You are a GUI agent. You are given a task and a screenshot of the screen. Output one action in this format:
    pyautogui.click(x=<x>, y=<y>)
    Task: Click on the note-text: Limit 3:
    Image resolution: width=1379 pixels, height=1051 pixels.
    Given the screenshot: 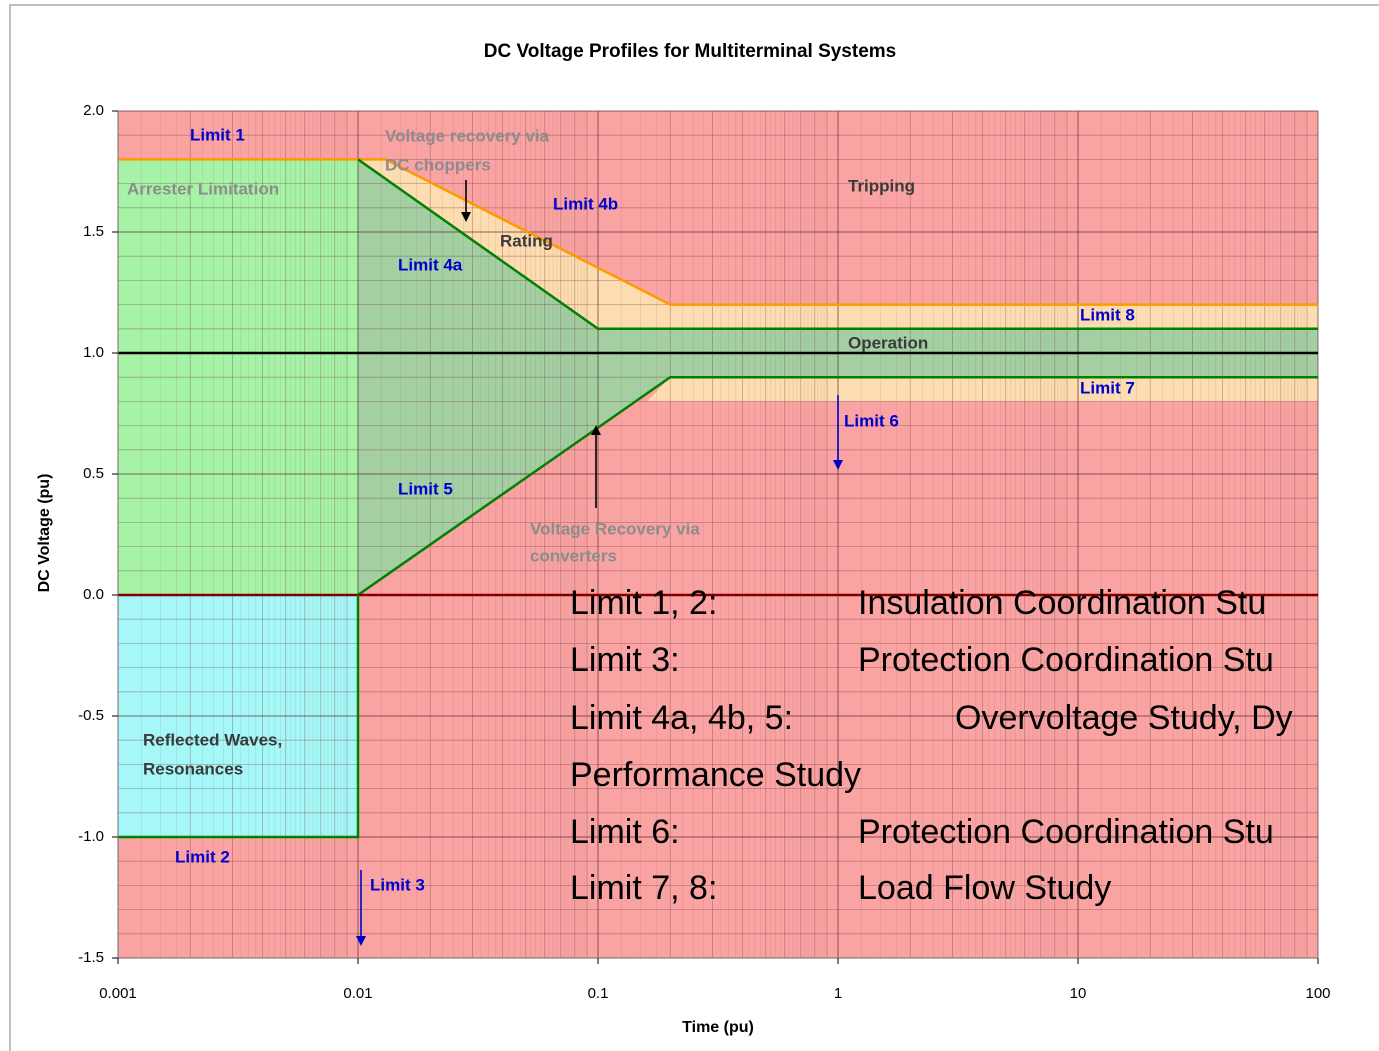 What is the action you would take?
    pyautogui.click(x=625, y=660)
    